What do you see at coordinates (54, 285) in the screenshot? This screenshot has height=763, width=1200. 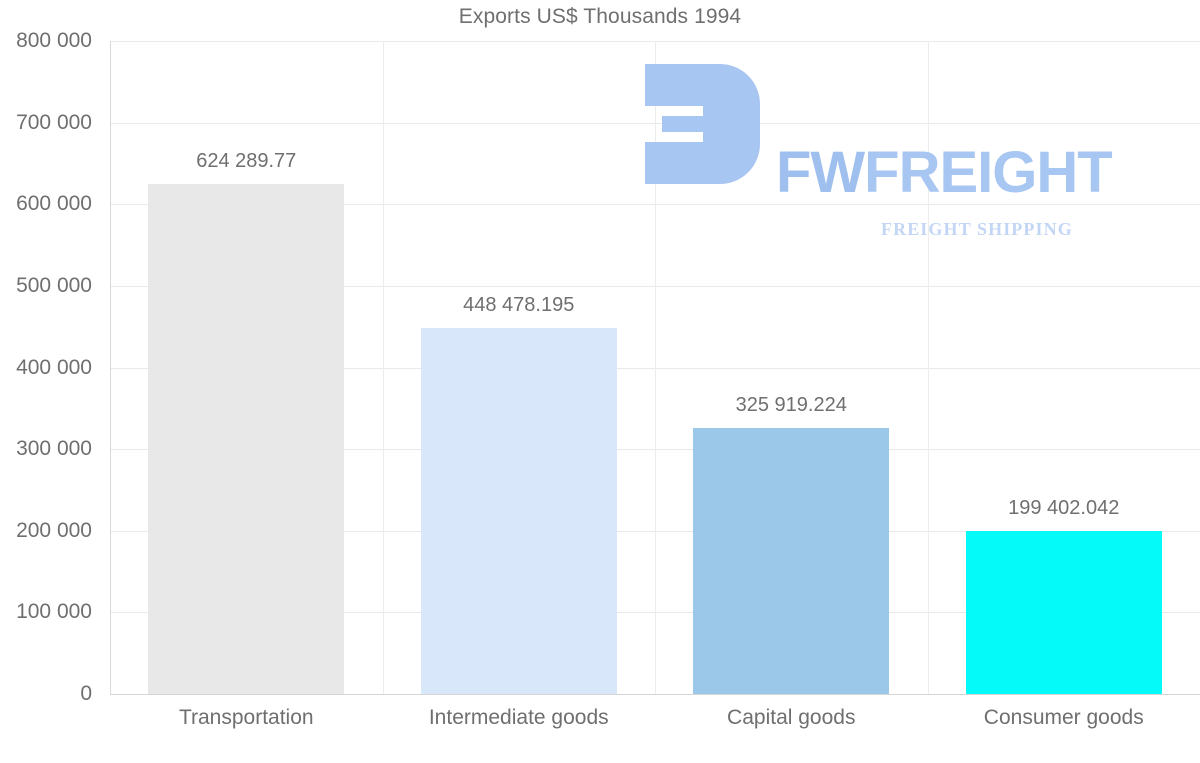 I see `y-axis-tick-label: 500 000` at bounding box center [54, 285].